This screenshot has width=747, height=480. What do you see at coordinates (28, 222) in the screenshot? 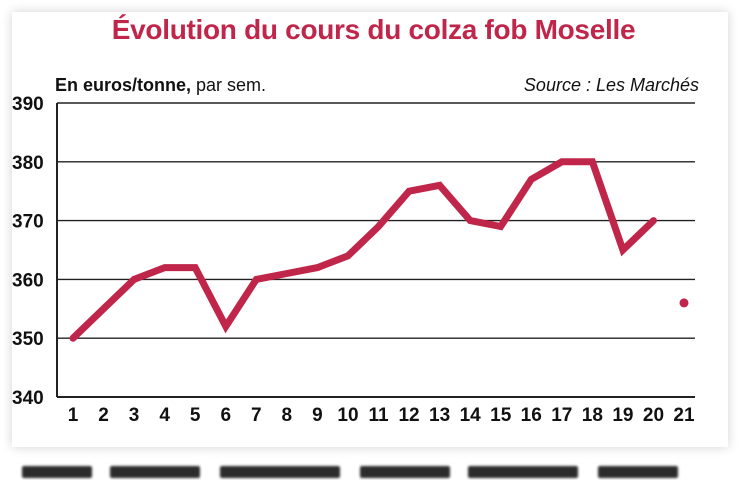
I see `y-tick-label: 370` at bounding box center [28, 222].